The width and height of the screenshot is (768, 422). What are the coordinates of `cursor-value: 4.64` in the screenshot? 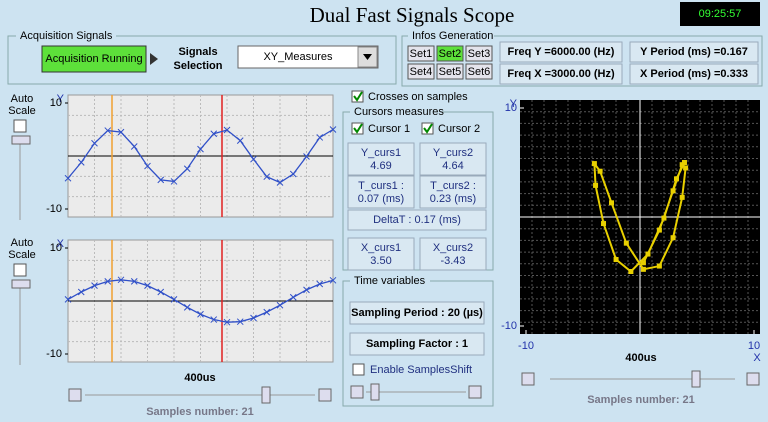 It's located at (452, 166).